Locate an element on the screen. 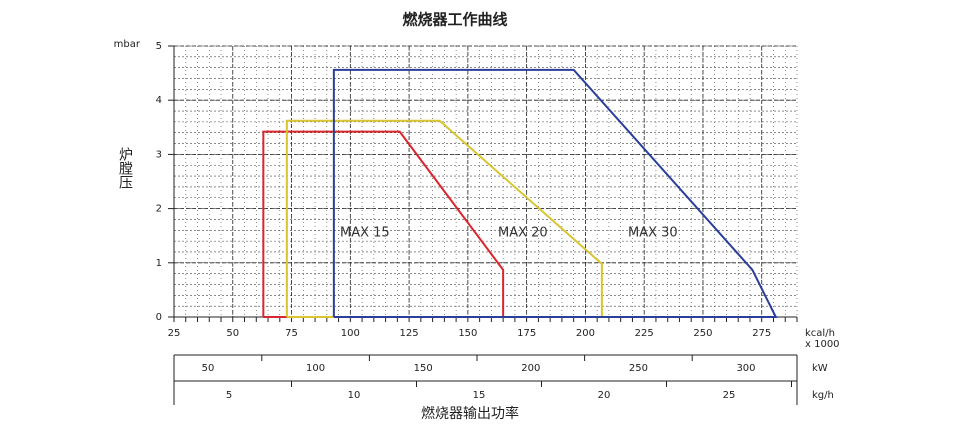  series-label: MAX 30 is located at coordinates (653, 233).